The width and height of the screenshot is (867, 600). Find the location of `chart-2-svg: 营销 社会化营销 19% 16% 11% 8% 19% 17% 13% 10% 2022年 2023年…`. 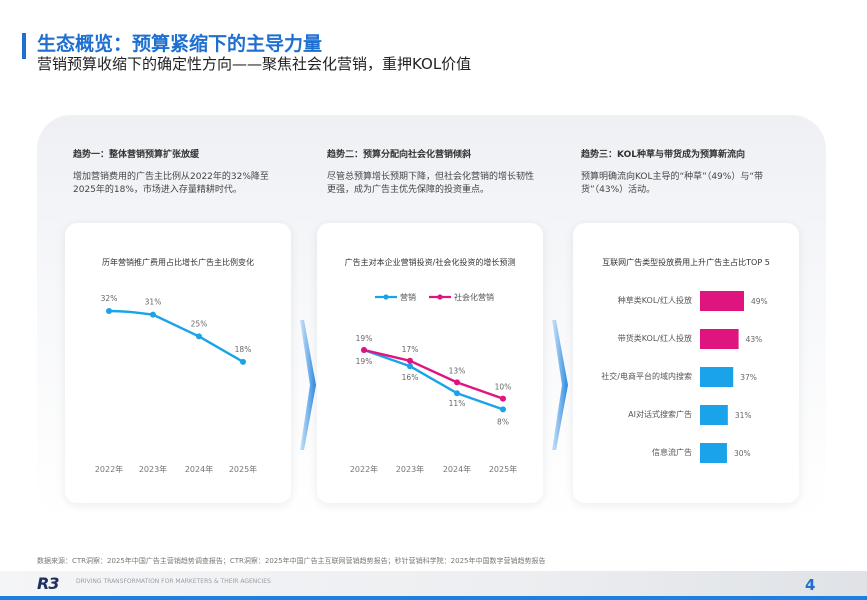

chart-2-svg: 营销 社会化营销 19% 16% 11% 8% 19% 17% 13% 10% 2022年 2023年… is located at coordinates (433, 383).